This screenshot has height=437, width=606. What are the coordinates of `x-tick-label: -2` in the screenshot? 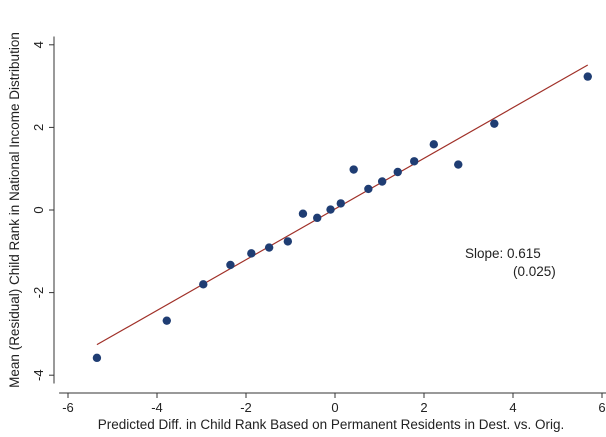 It's located at (246, 407).